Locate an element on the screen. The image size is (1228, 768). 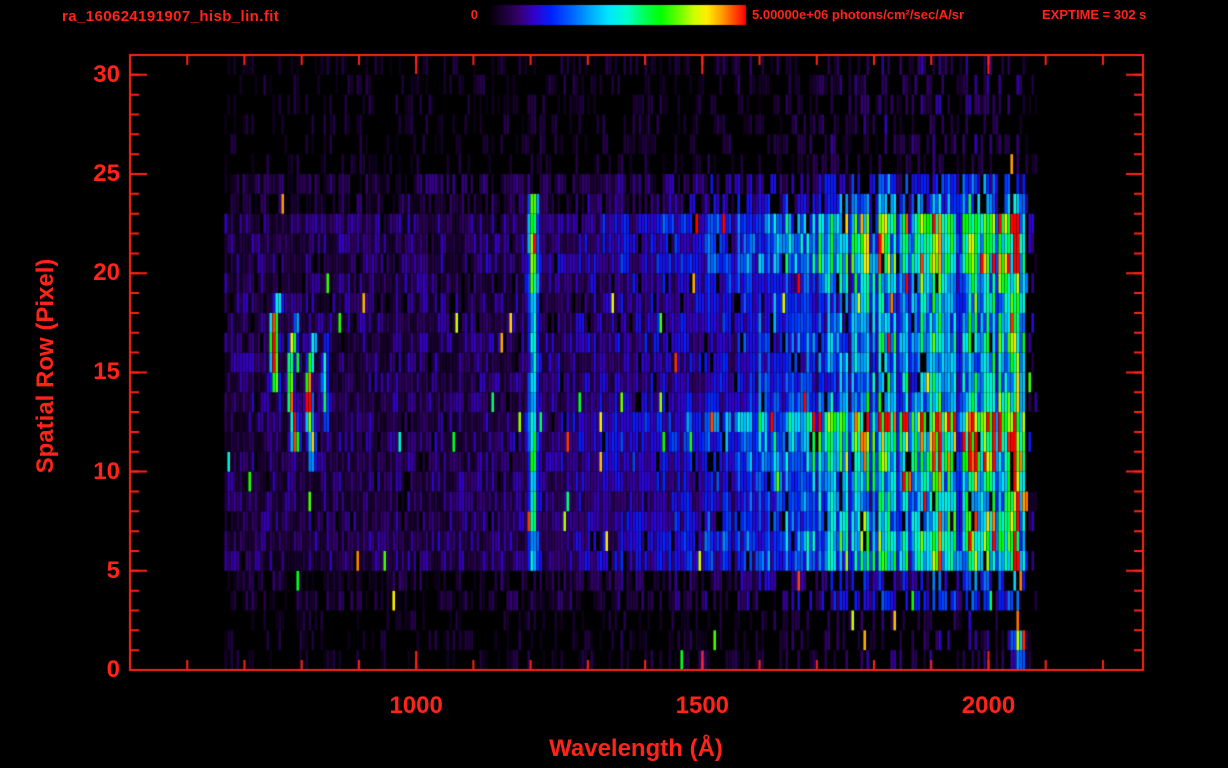
y-tick-label: 10 is located at coordinates (106, 471).